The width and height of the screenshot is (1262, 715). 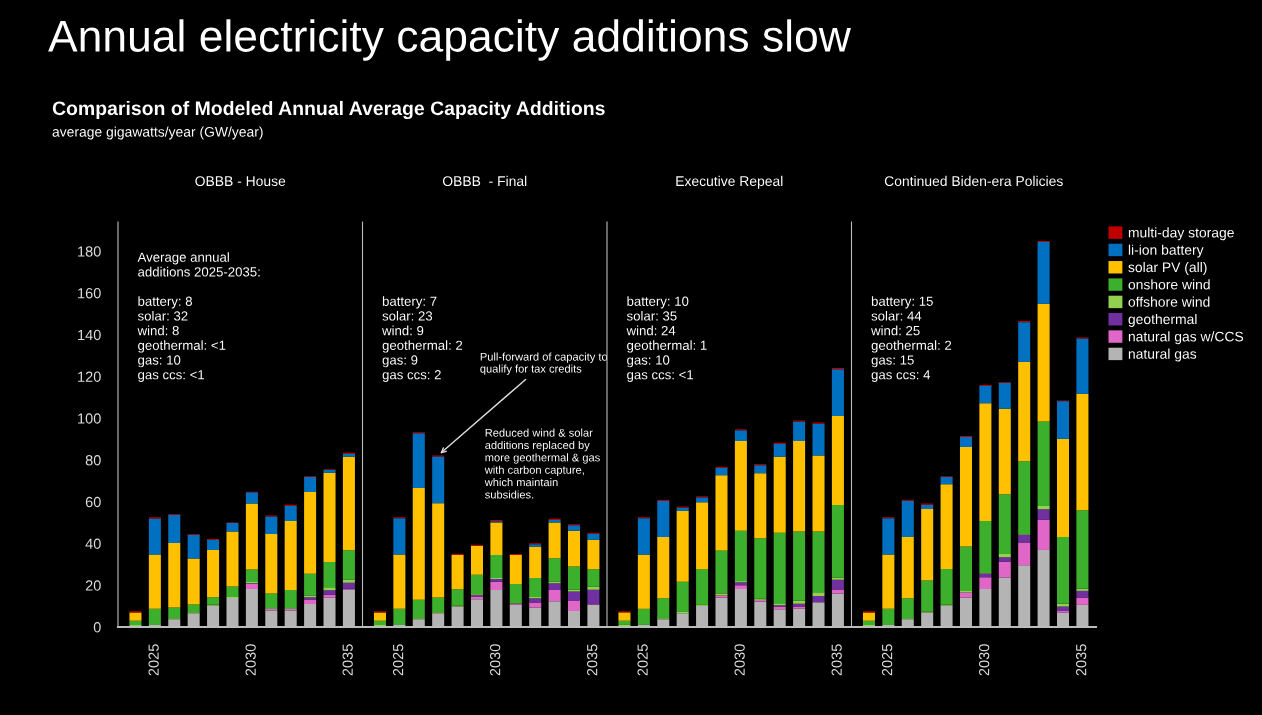 I want to click on legend-label: onshore wind, so click(x=1169, y=284).